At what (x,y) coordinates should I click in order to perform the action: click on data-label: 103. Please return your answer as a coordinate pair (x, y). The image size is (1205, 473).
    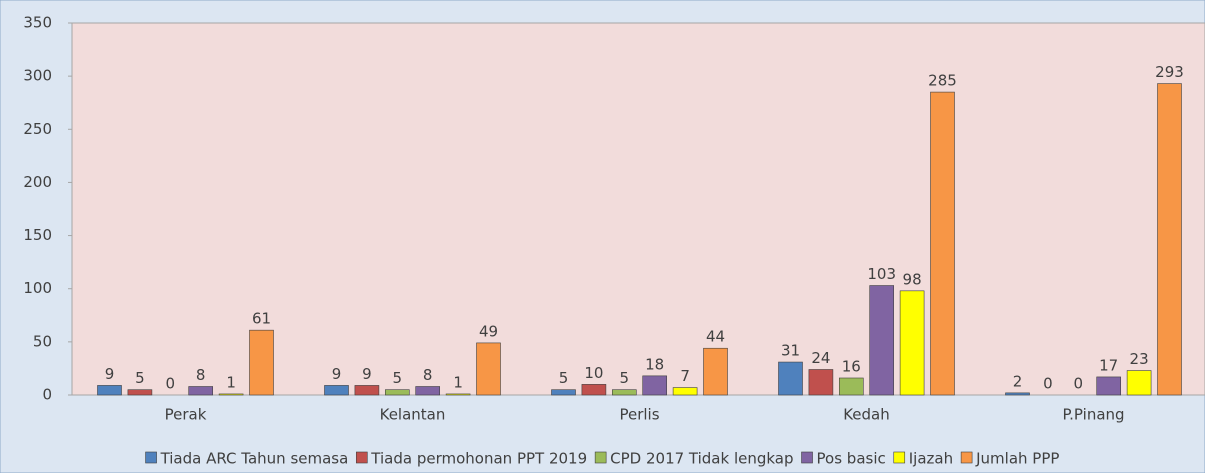
    Looking at the image, I should click on (881, 274).